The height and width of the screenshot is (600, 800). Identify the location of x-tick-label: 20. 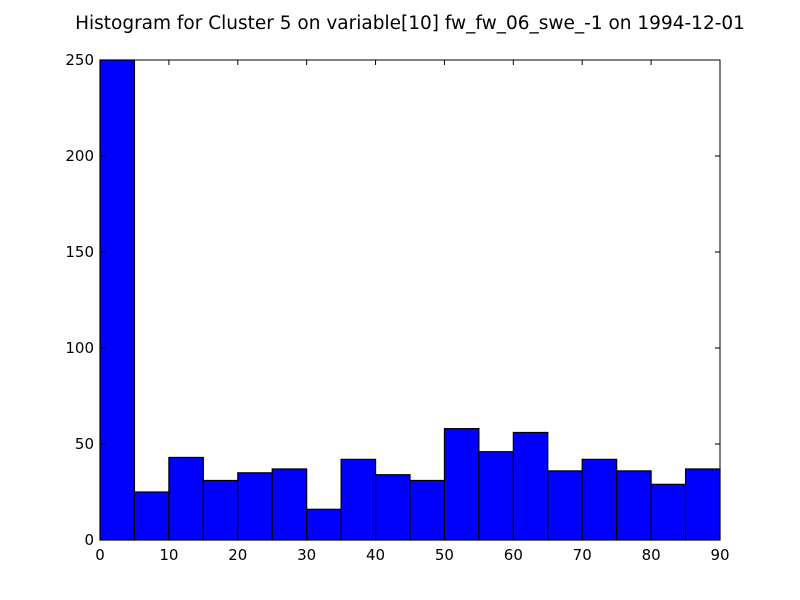
(237, 555).